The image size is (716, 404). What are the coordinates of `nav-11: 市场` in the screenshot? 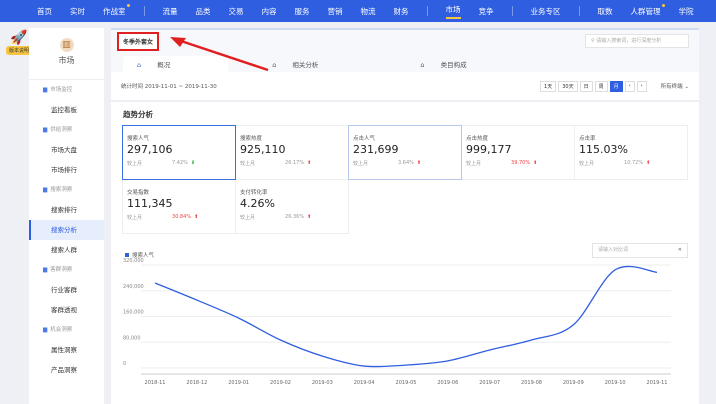 It's located at (453, 11).